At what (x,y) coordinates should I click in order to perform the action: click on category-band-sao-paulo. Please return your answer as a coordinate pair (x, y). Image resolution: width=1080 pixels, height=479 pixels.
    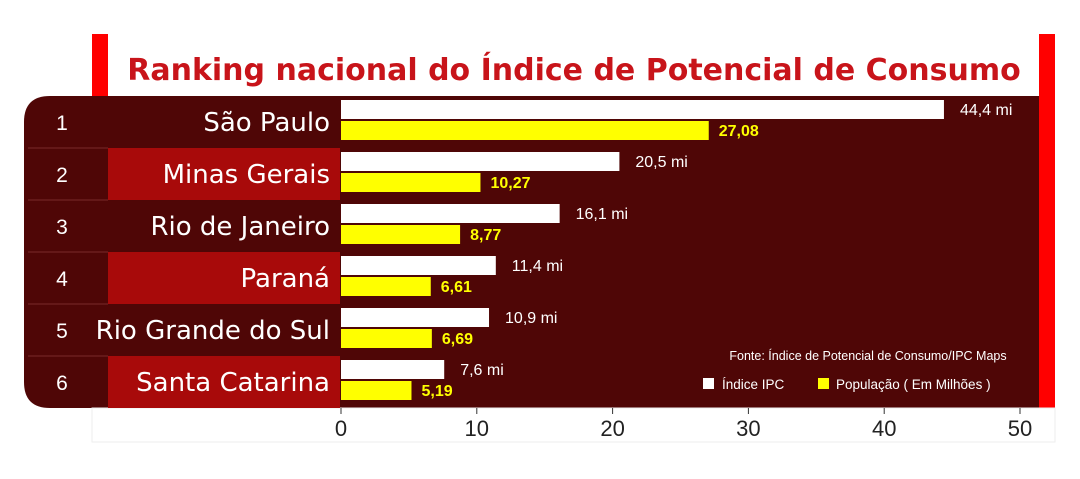
    Looking at the image, I should click on (224, 122).